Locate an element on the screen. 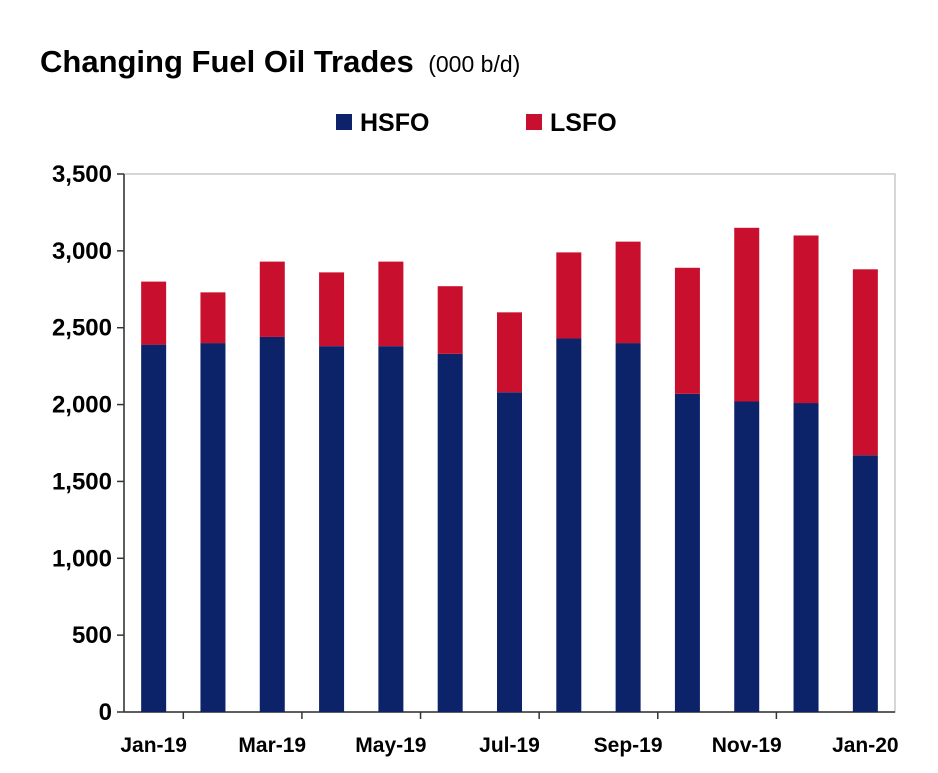 The height and width of the screenshot is (773, 938). y-tick-label: 1,500 is located at coordinates (82, 481).